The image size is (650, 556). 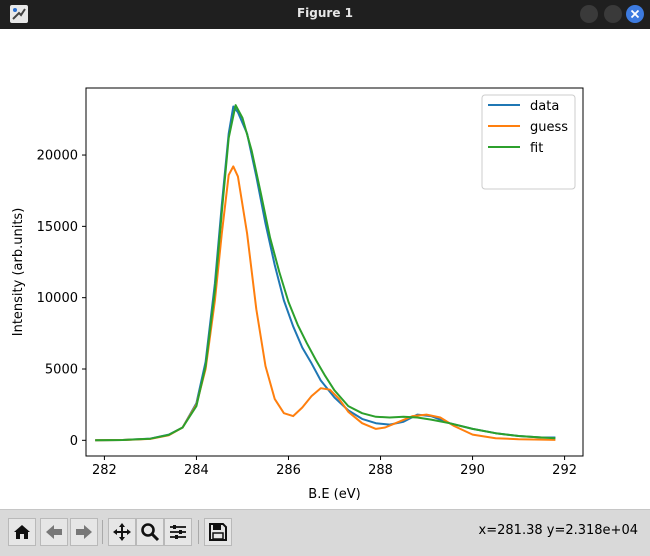 I want to click on x-tick-label: 292, so click(x=564, y=470).